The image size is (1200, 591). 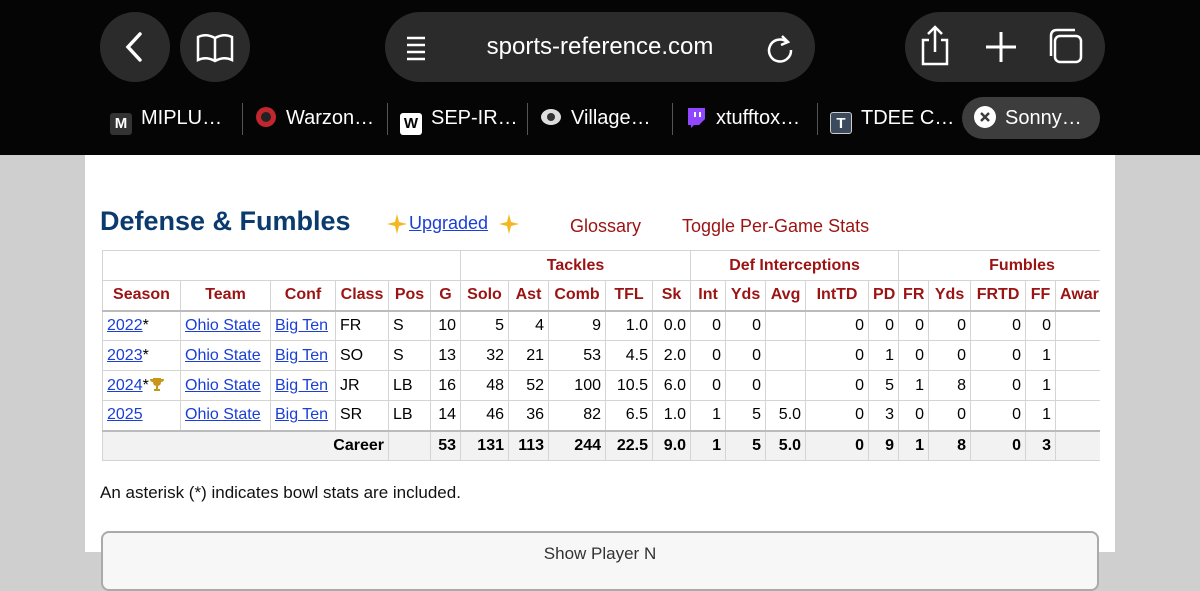 I want to click on season-note: *, so click(x=145, y=385).